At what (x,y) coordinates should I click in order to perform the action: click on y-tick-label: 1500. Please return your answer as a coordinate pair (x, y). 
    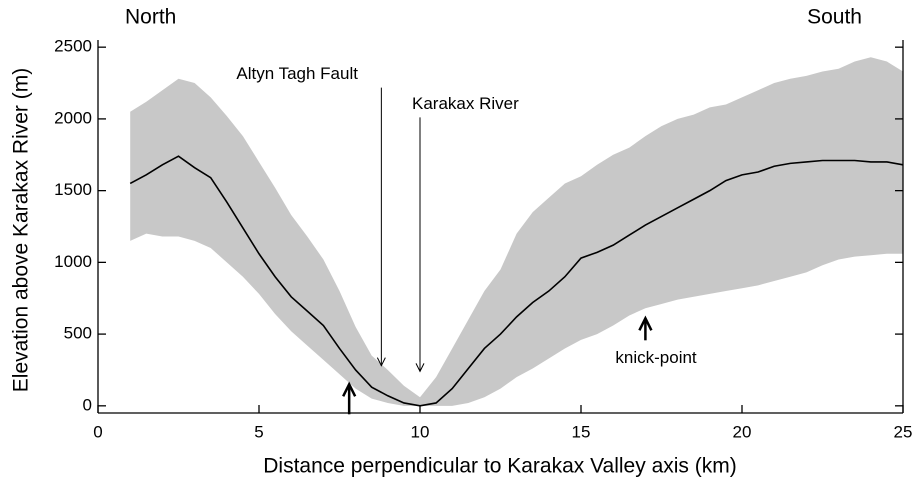
    Looking at the image, I should click on (73, 189).